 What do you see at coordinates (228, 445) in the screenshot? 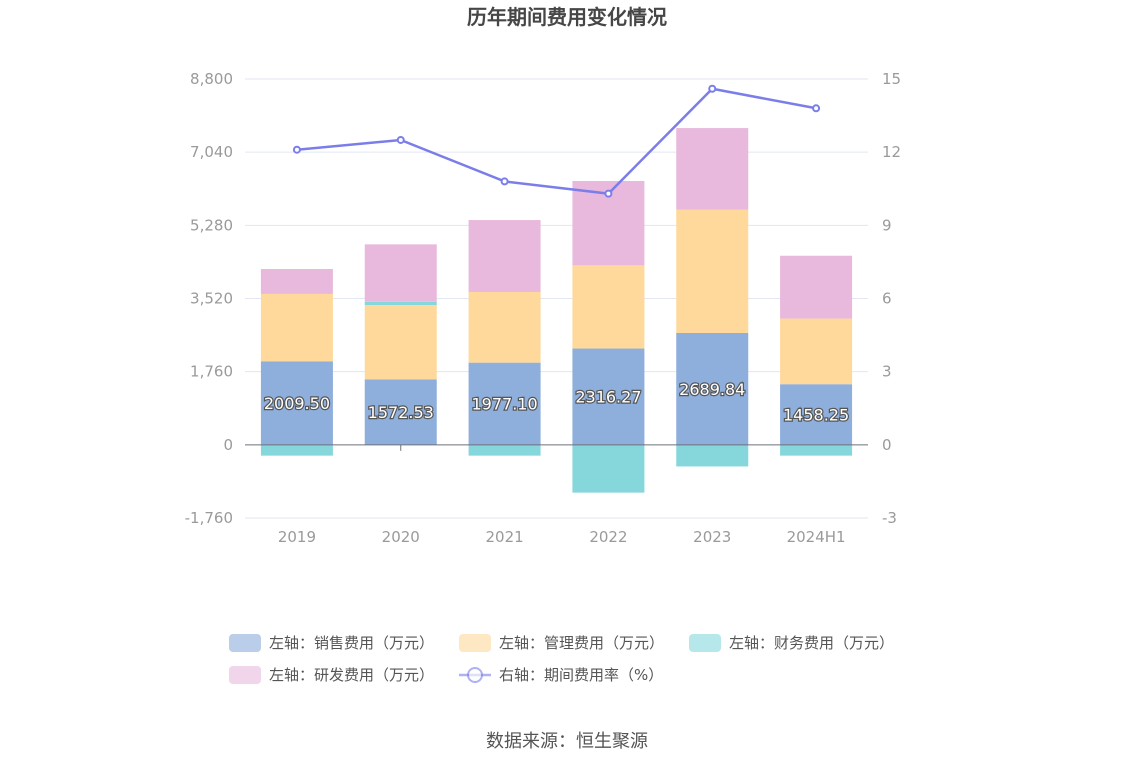
I see `left-axis-tick-label: 0` at bounding box center [228, 445].